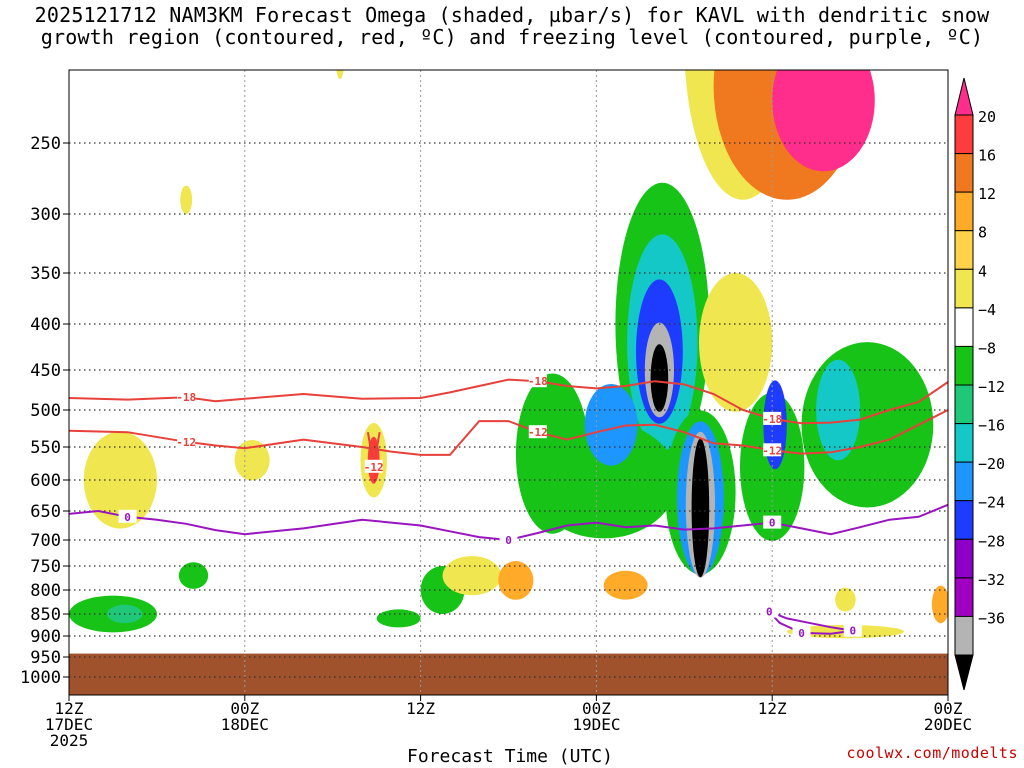 The image size is (1024, 768). I want to click on colorbar-label-1: 16, so click(987, 156).